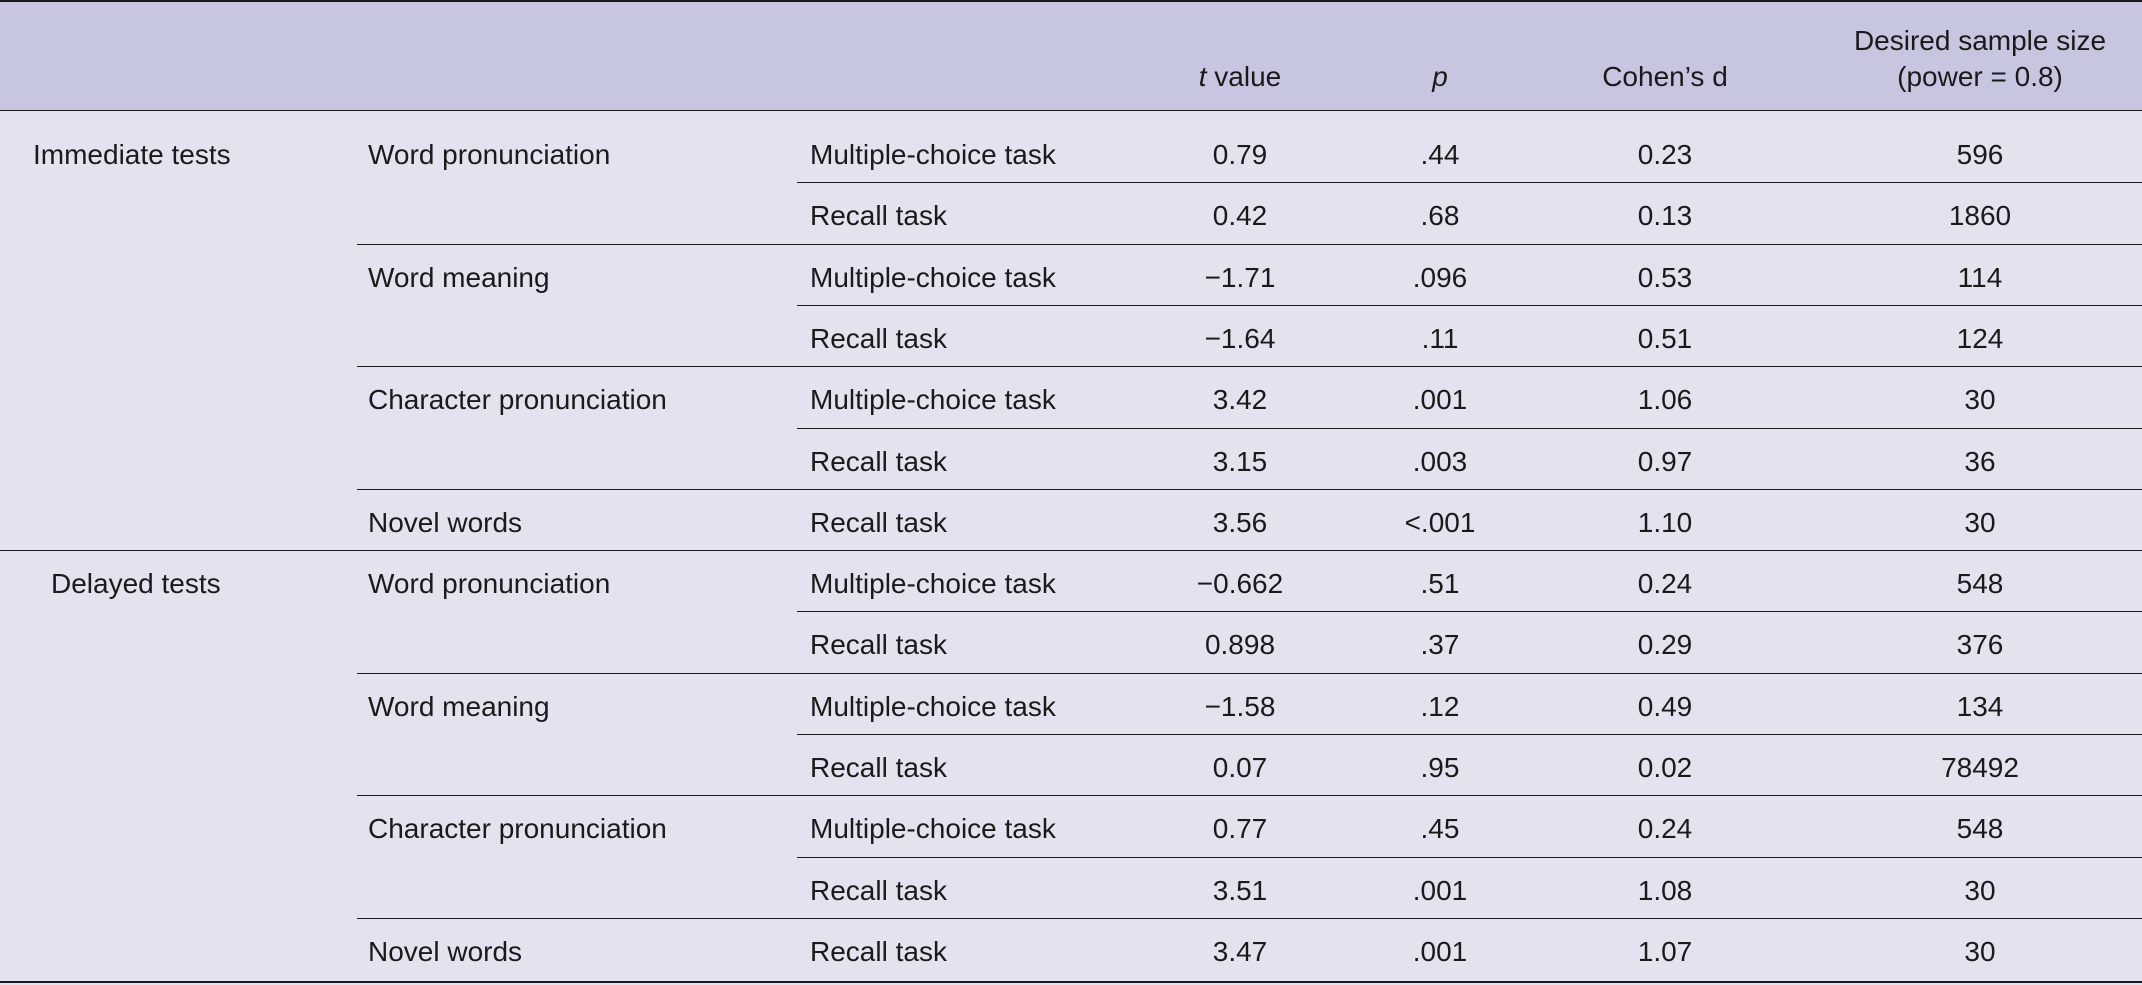 The height and width of the screenshot is (985, 2142). Describe the element at coordinates (1071, 522) in the screenshot. I see `table-row: Novel words Recall task 3.56 <.001 1.10 30` at that location.